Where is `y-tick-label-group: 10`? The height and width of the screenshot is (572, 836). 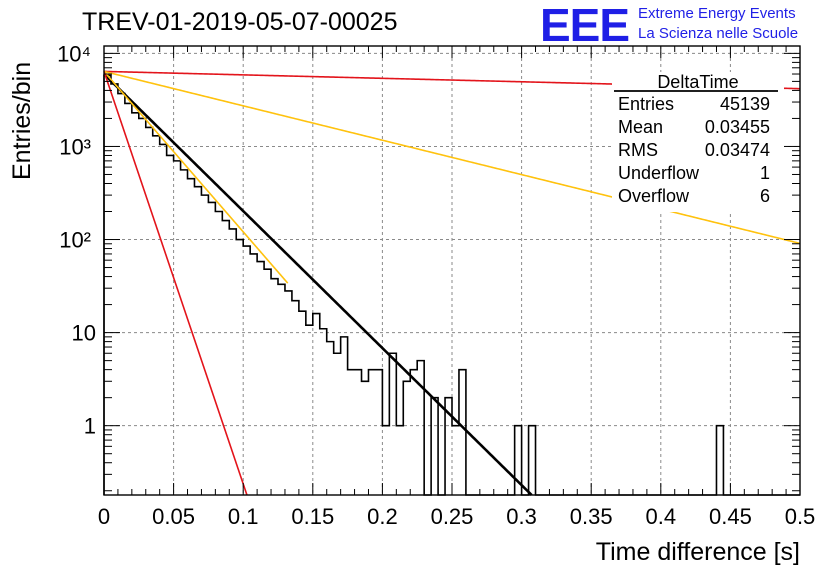 y-tick-label-group: 10 is located at coordinates (84, 333).